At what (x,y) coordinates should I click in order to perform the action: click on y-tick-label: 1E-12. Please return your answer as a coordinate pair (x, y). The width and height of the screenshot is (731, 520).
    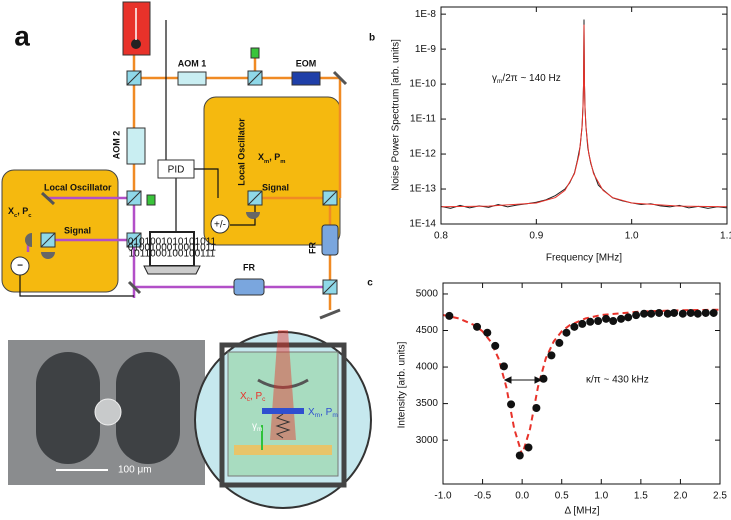
    Looking at the image, I should click on (422, 154).